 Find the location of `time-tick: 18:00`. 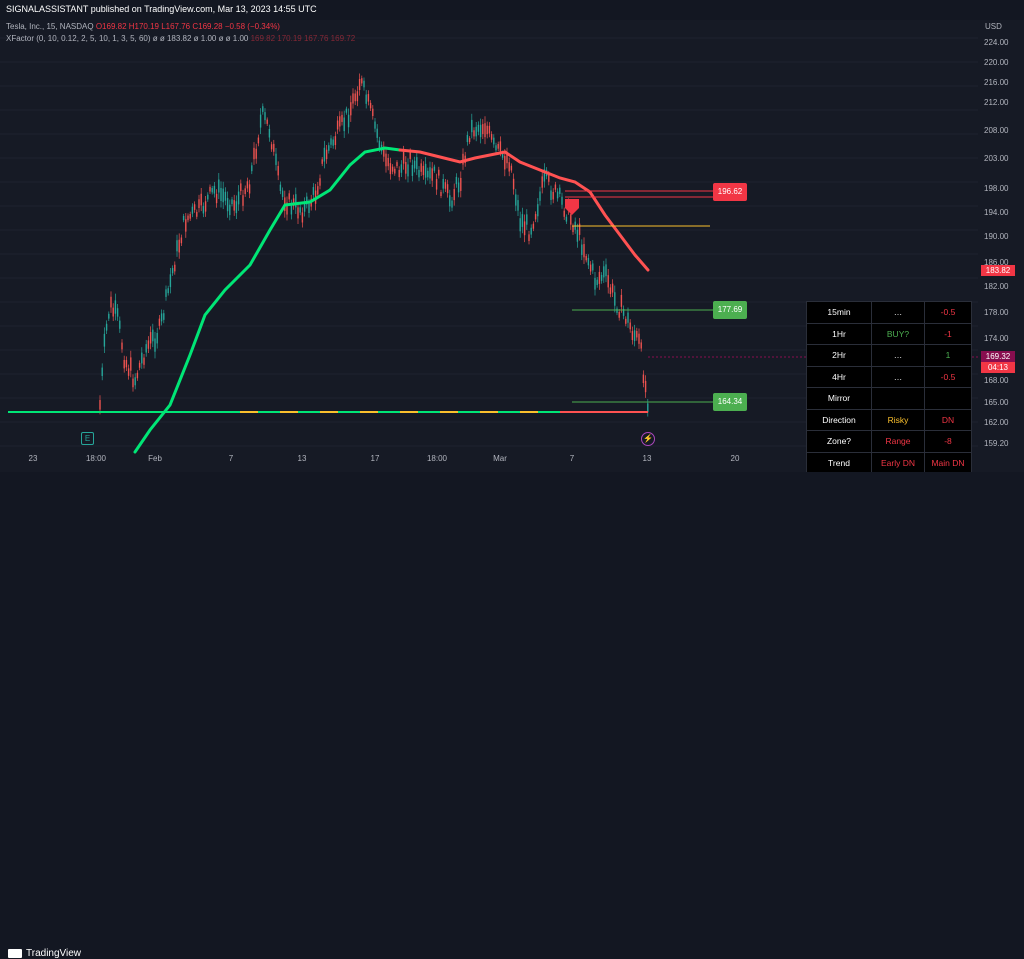

time-tick: 18:00 is located at coordinates (96, 458).